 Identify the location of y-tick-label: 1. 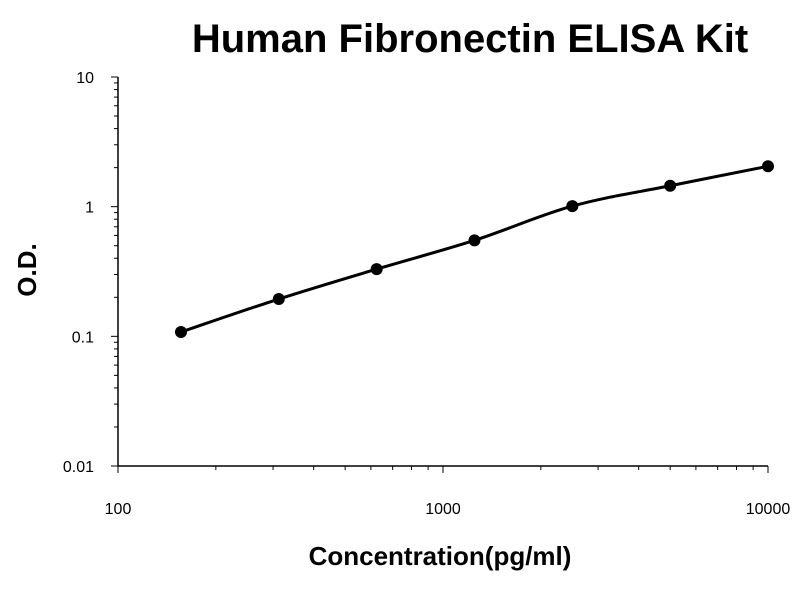
(89, 208).